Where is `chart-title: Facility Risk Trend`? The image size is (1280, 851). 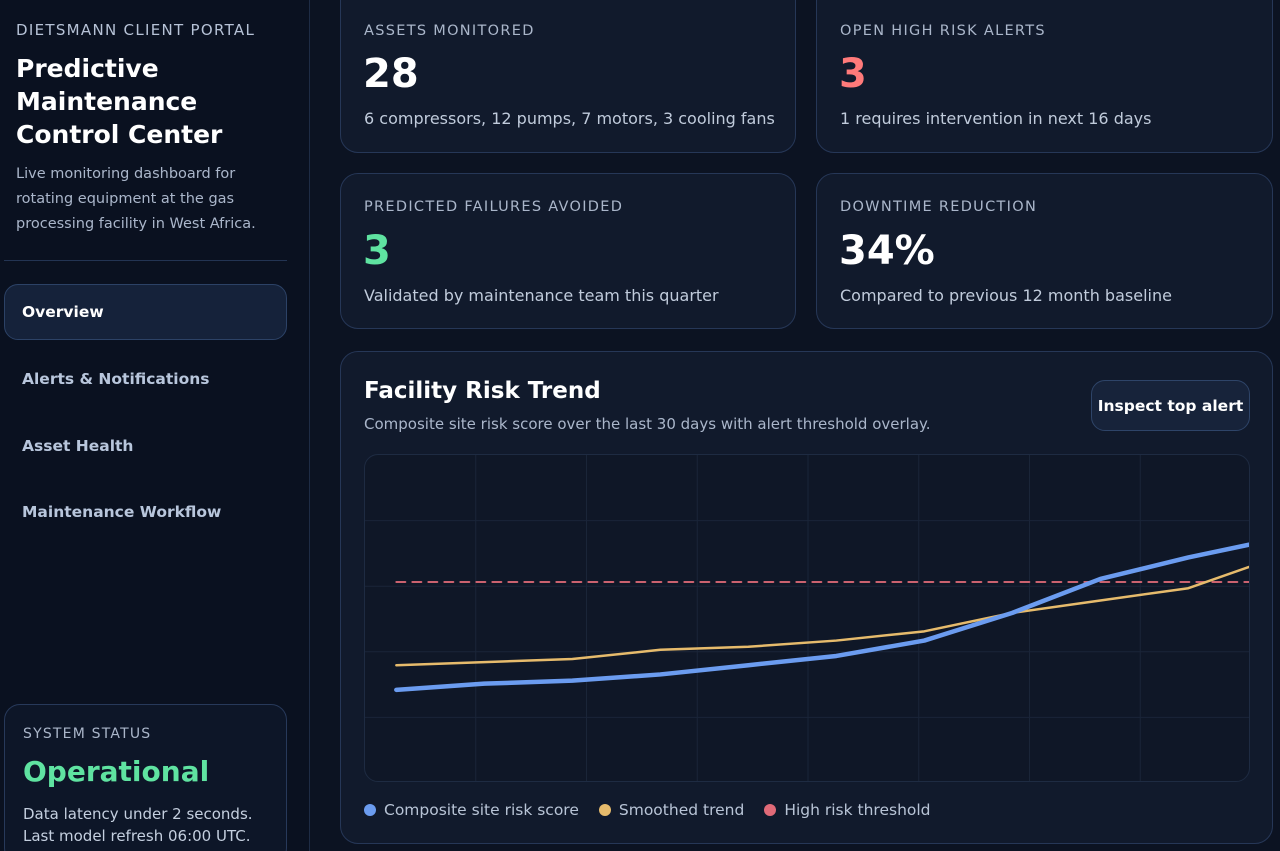
chart-title: Facility Risk Trend is located at coordinates (482, 391).